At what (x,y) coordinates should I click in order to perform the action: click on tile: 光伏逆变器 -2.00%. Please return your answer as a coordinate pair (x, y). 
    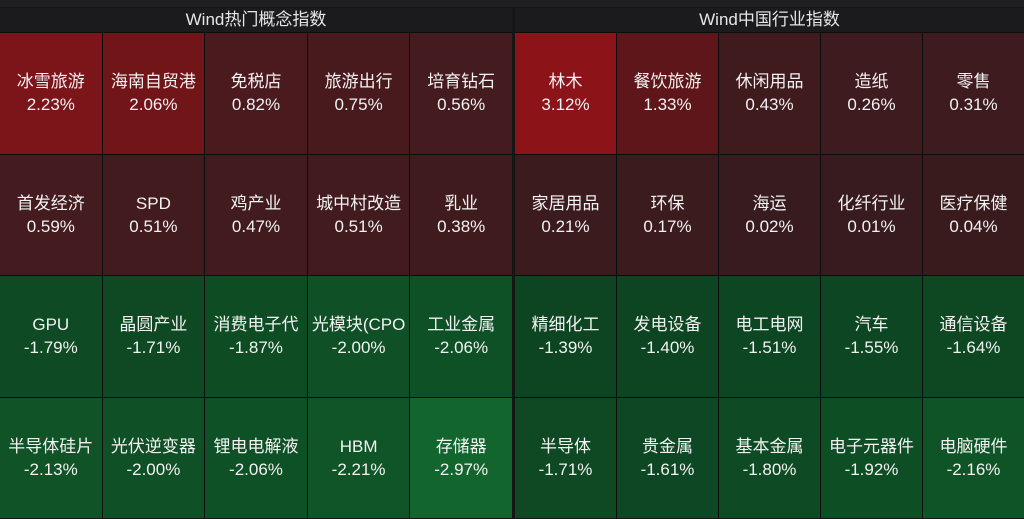
    Looking at the image, I should click on (153, 457).